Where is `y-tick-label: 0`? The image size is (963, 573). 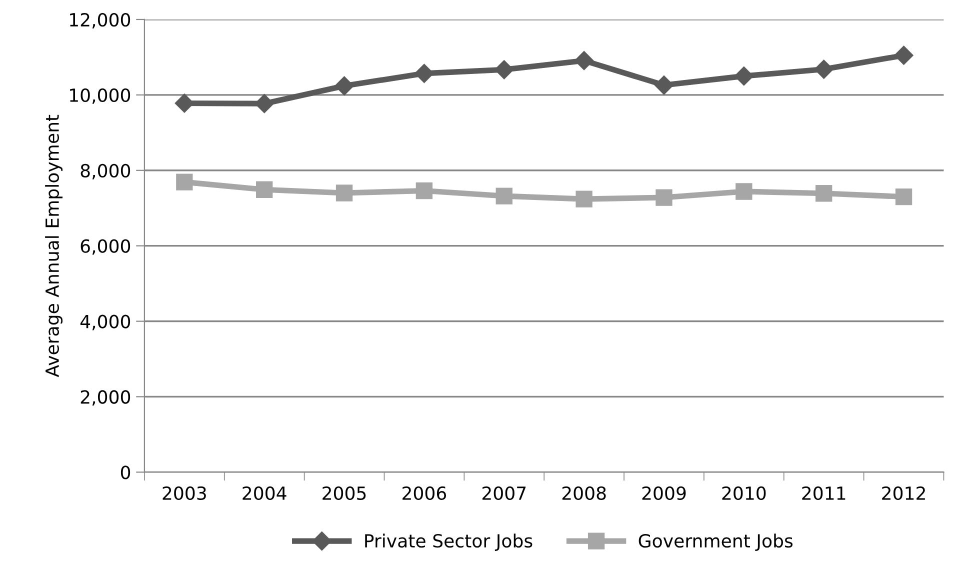
y-tick-label: 0 is located at coordinates (125, 473).